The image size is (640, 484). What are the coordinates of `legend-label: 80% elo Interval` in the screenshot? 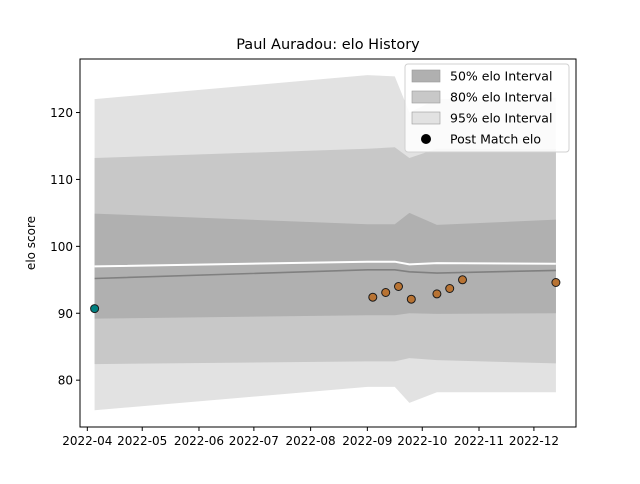 It's located at (501, 97).